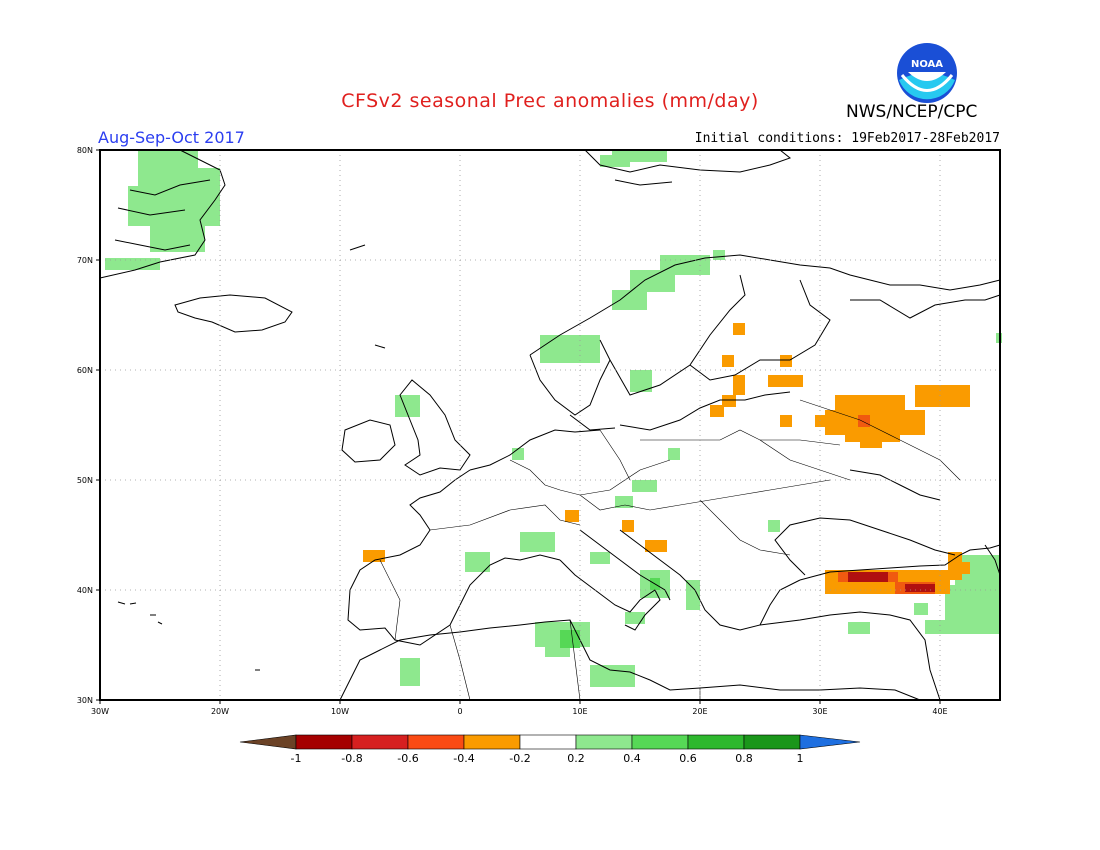  I want to click on season-label: Aug-Sep-Oct 2017, so click(171, 137).